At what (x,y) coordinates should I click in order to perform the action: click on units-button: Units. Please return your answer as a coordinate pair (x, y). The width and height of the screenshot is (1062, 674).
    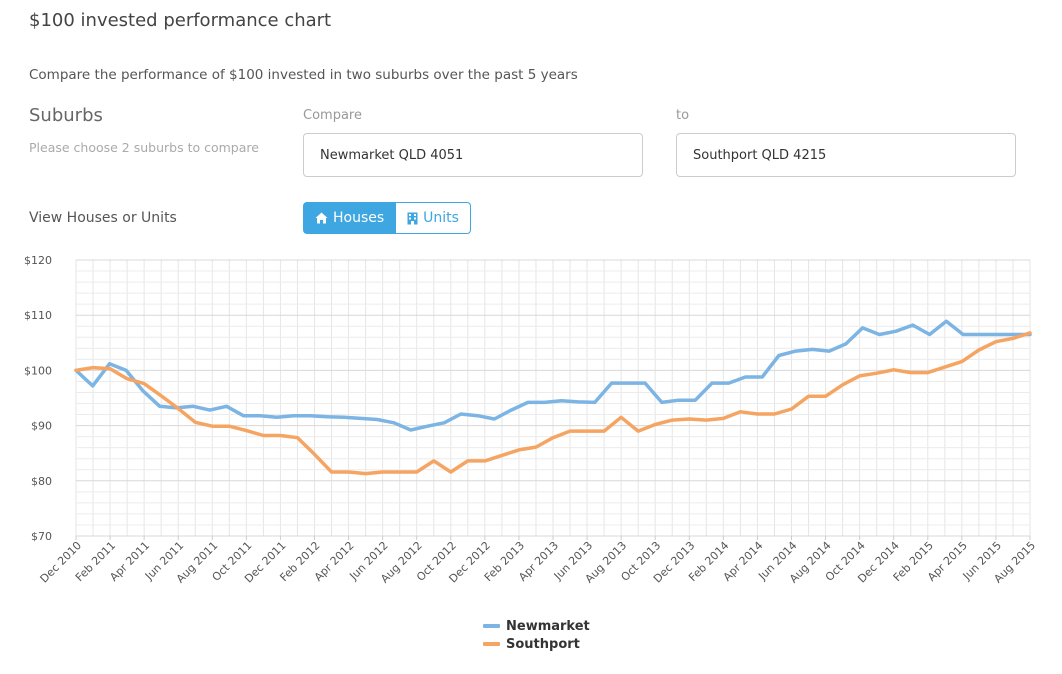
    Looking at the image, I should click on (433, 218).